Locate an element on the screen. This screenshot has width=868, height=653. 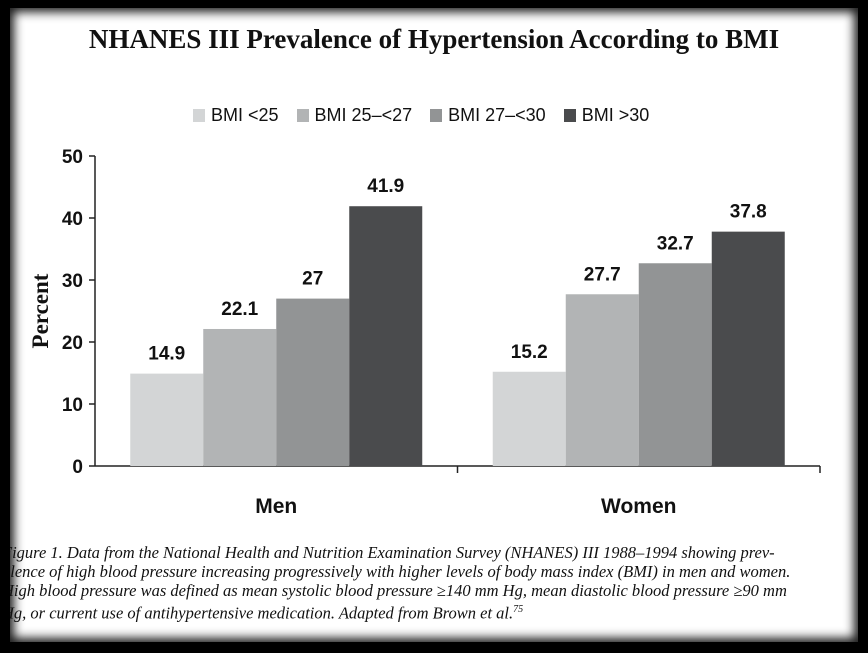
x-category-label: Men is located at coordinates (276, 506).